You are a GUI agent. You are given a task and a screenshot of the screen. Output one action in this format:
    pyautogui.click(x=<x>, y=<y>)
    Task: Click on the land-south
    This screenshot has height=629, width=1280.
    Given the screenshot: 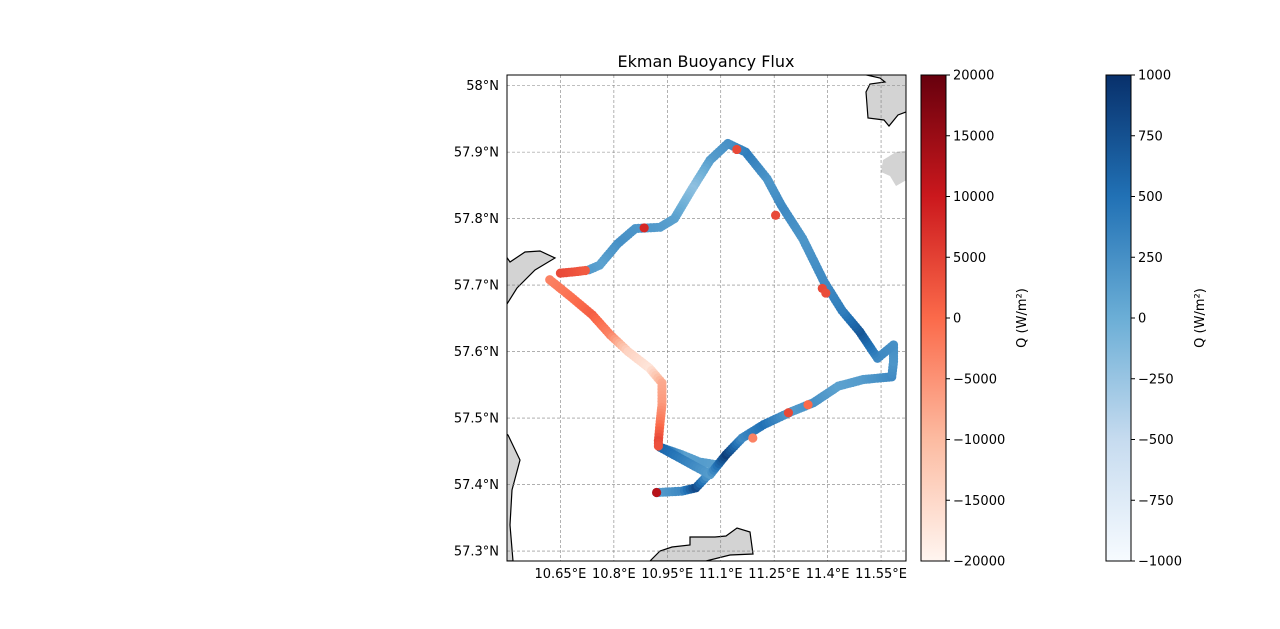 What is the action you would take?
    pyautogui.click(x=701, y=544)
    